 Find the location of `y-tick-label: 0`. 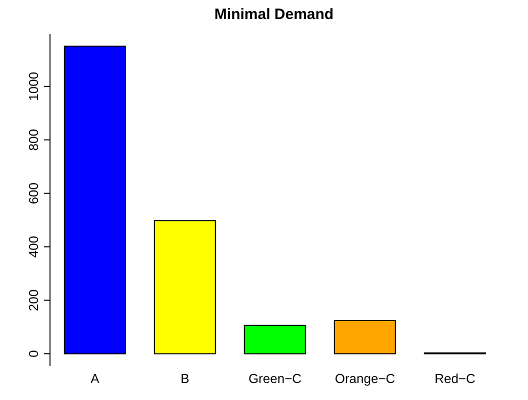

y-tick-label: 0 is located at coordinates (33, 354).